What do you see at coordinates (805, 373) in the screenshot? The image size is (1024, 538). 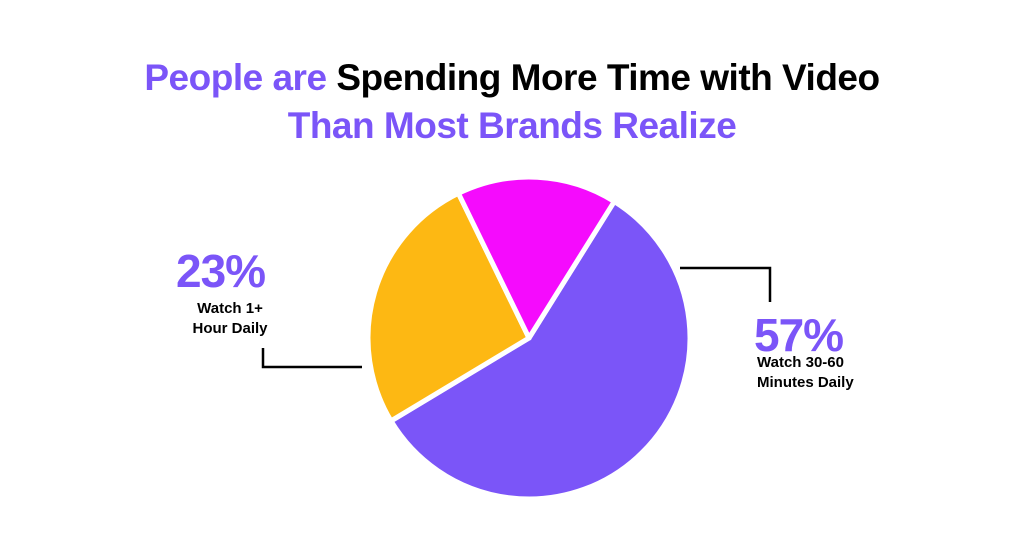 I see `slice-label-30-60-min: Watch 30-60 Minutes Daily` at bounding box center [805, 373].